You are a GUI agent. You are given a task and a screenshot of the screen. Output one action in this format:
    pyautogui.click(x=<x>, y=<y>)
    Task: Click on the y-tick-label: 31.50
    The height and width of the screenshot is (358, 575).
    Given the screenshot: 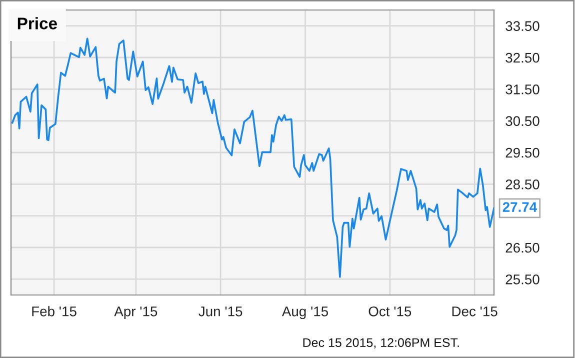 What is the action you would take?
    pyautogui.click(x=523, y=89)
    